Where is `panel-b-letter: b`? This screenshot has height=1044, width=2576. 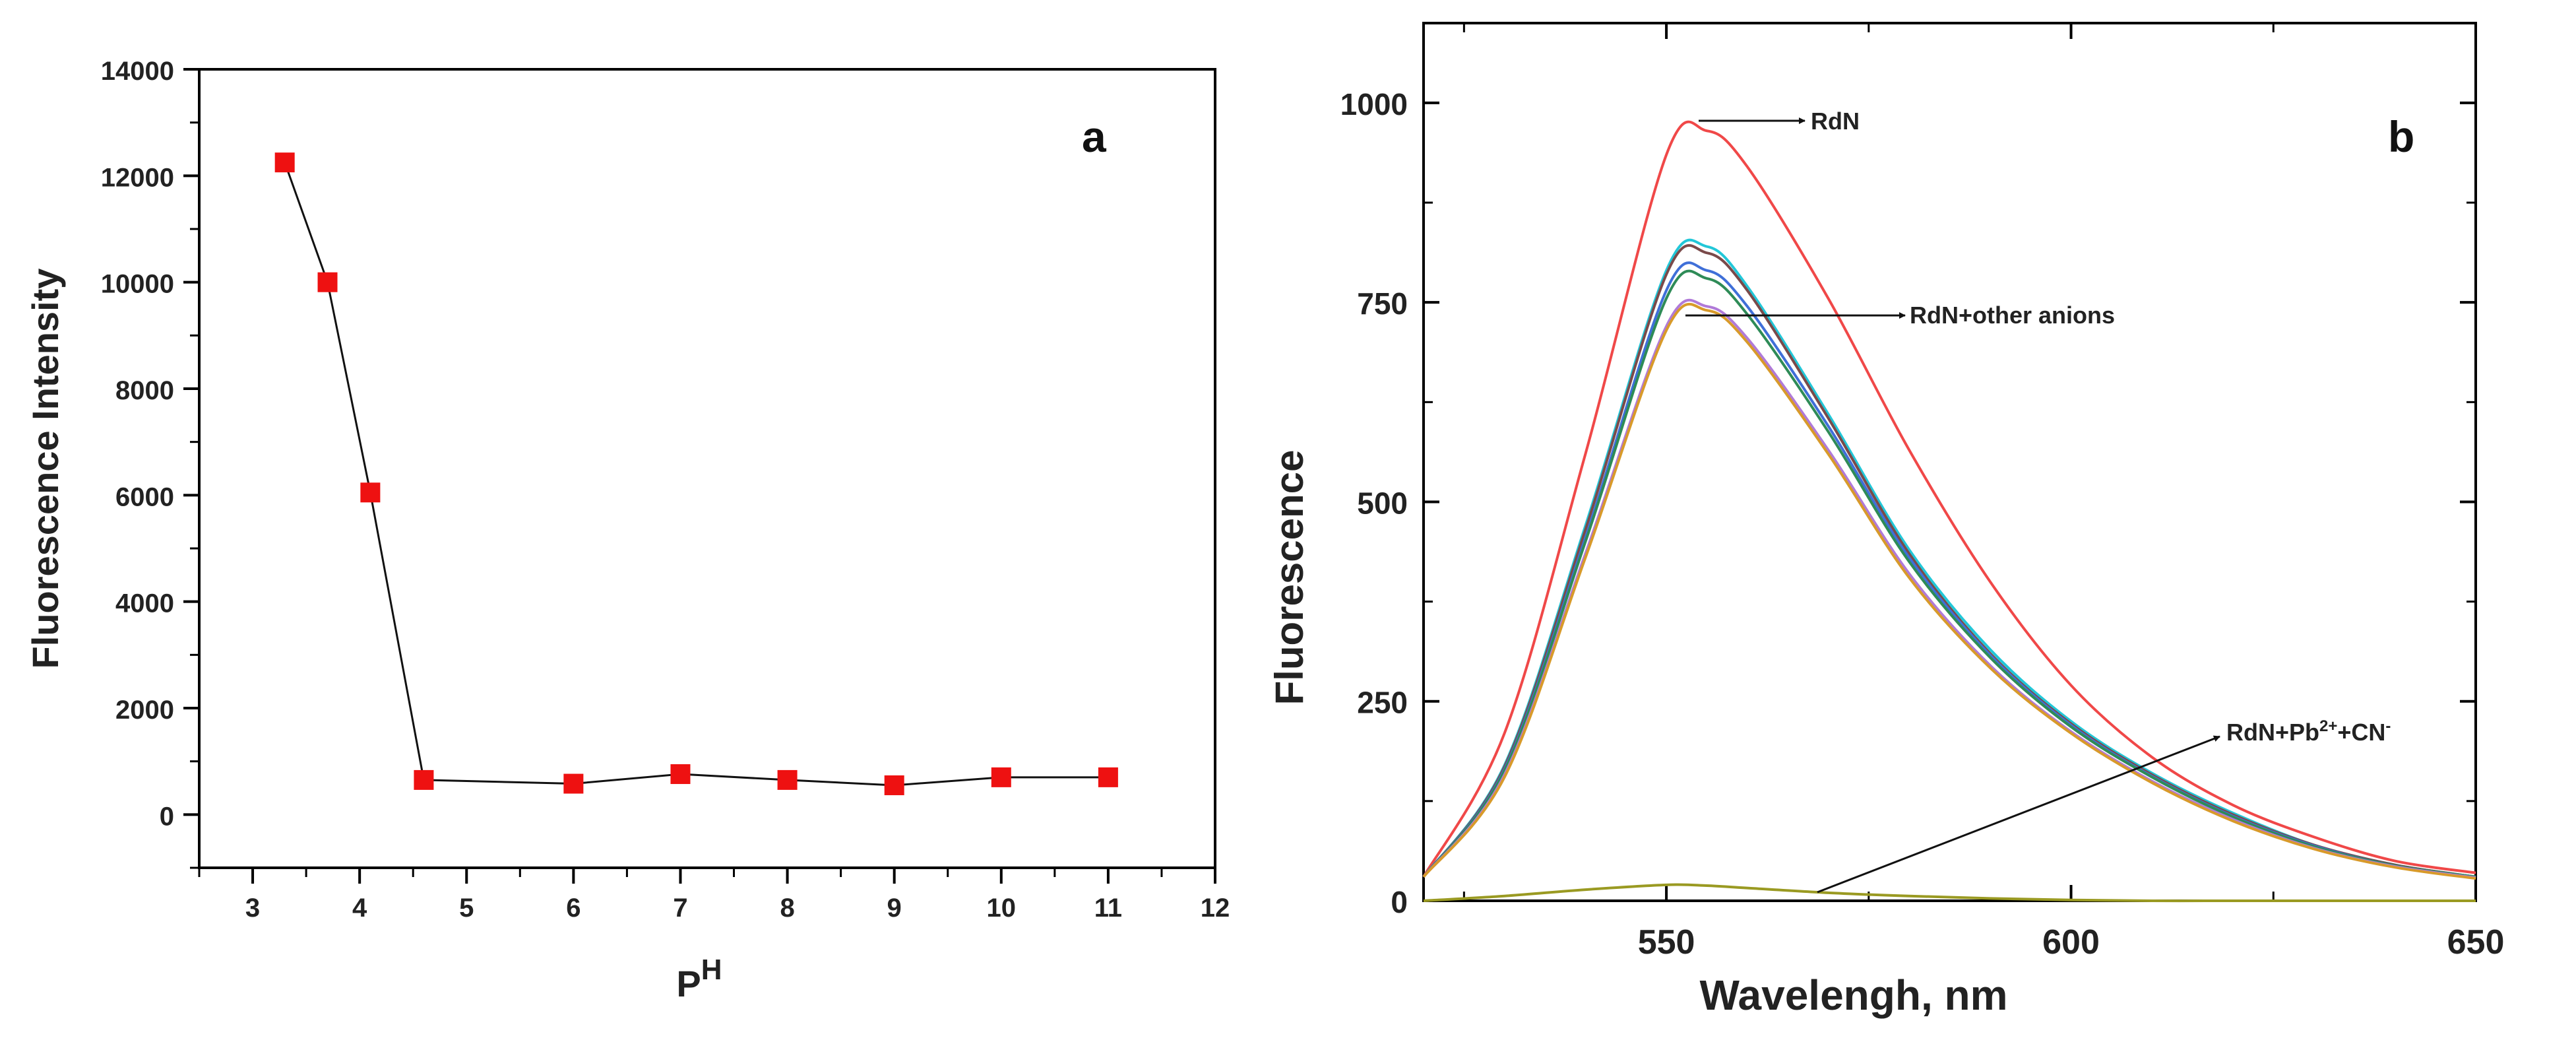 panel-b-letter: b is located at coordinates (2401, 136).